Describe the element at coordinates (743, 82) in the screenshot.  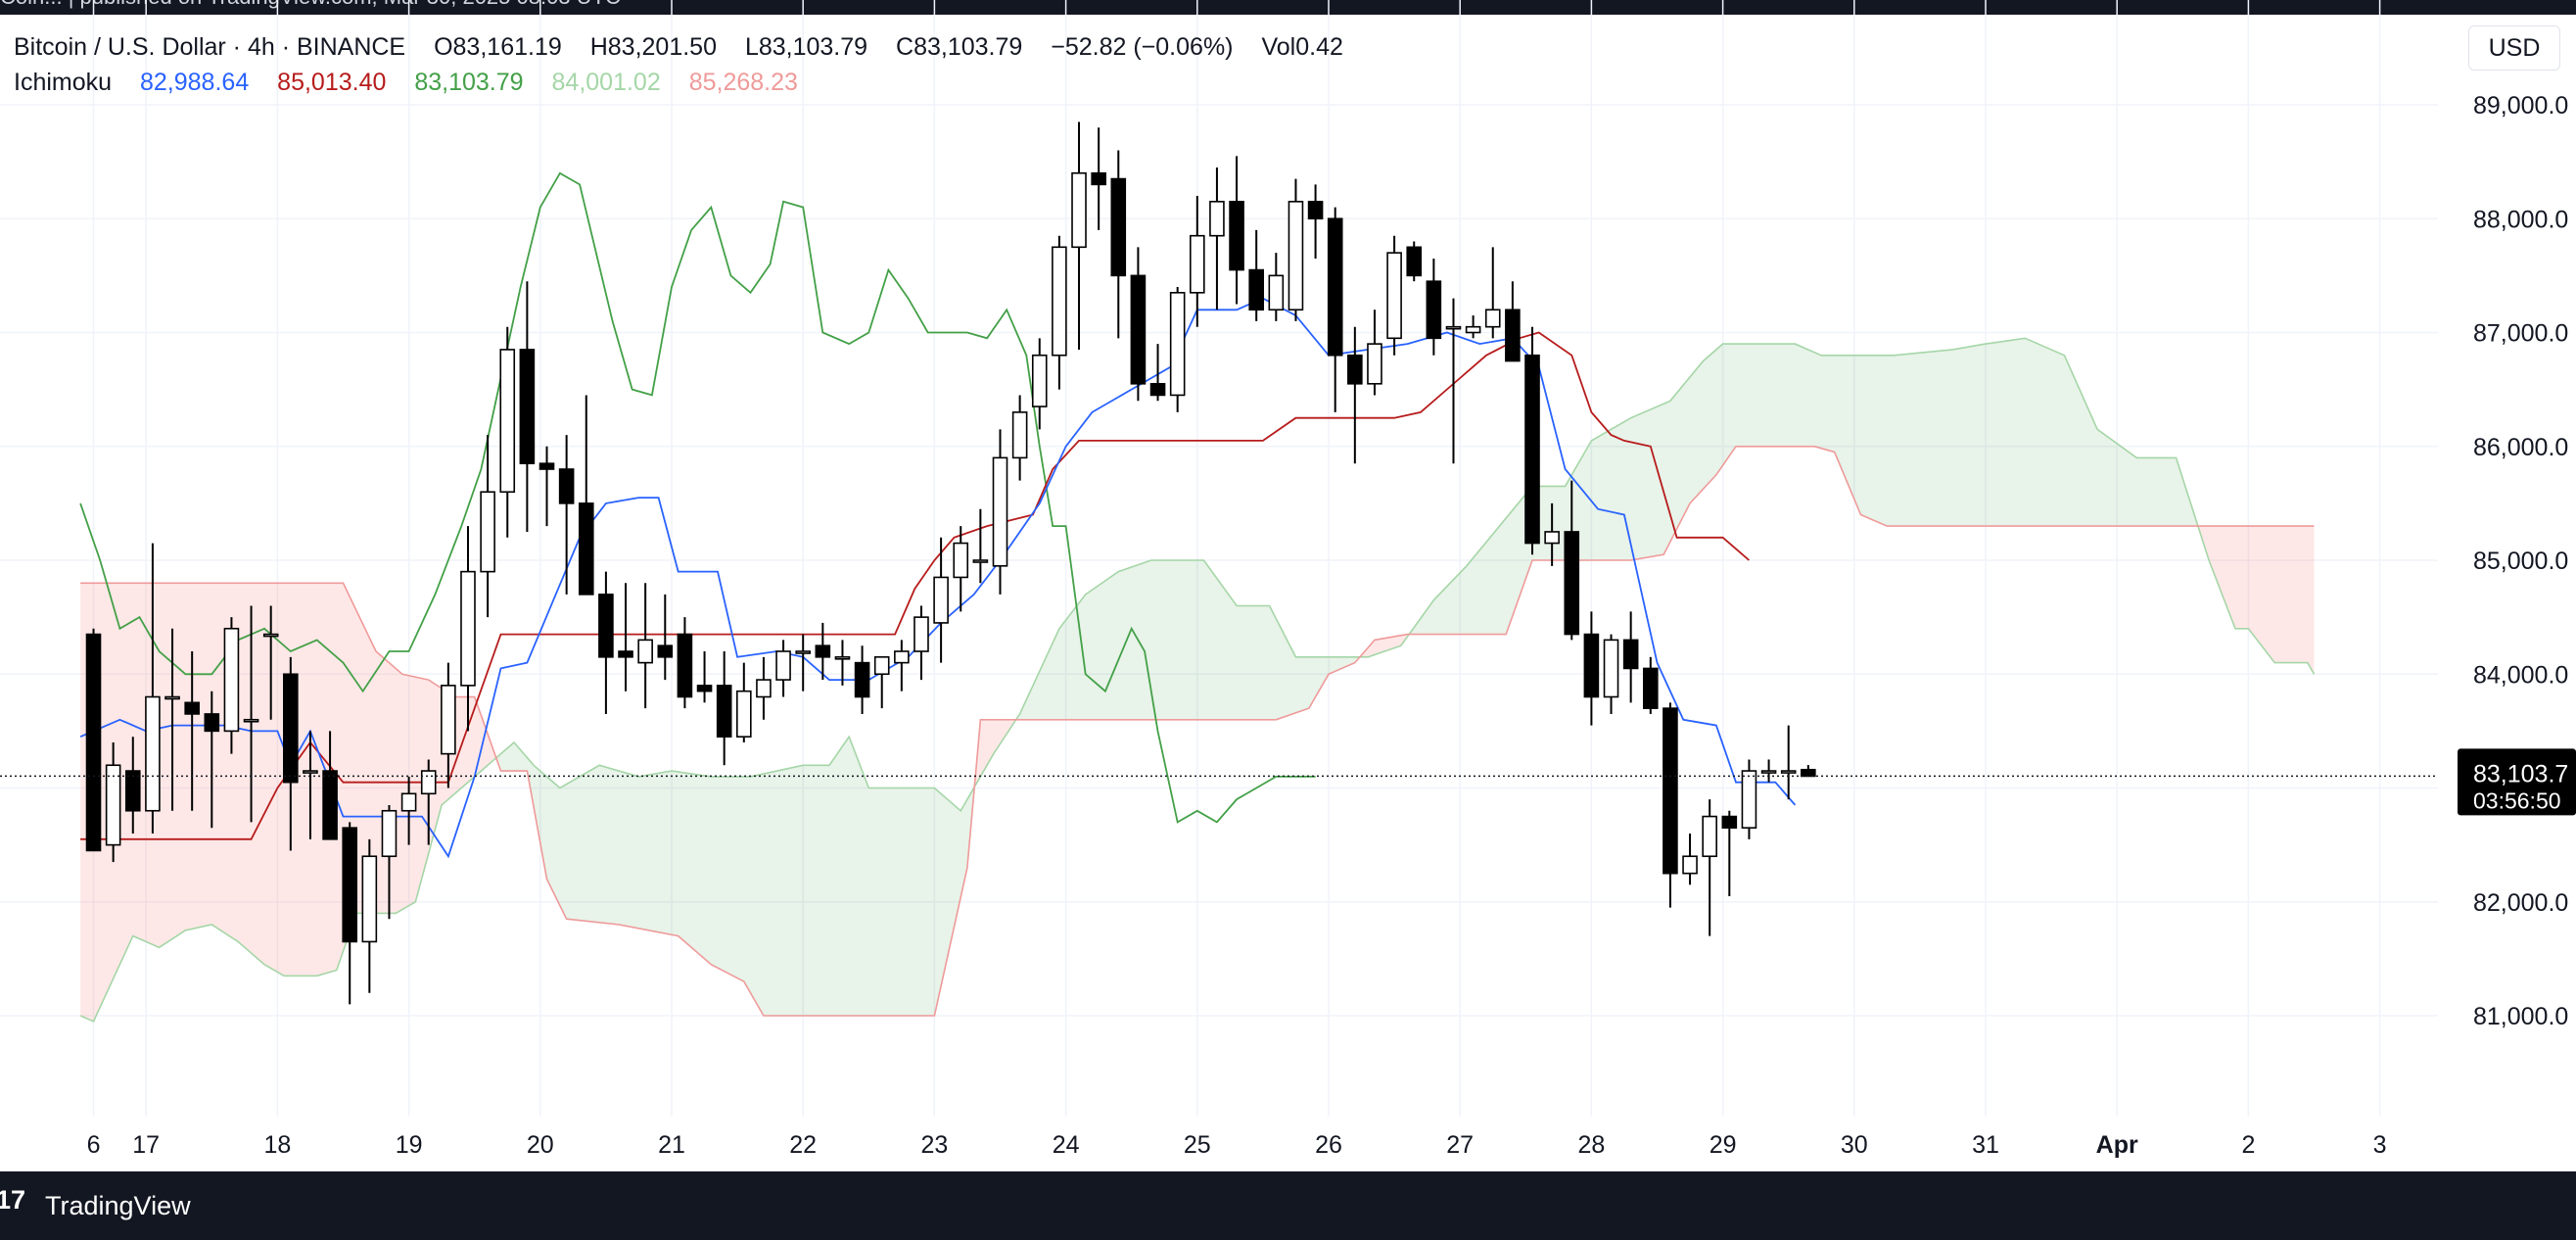
I see `lead2-value: 85,268.23` at that location.